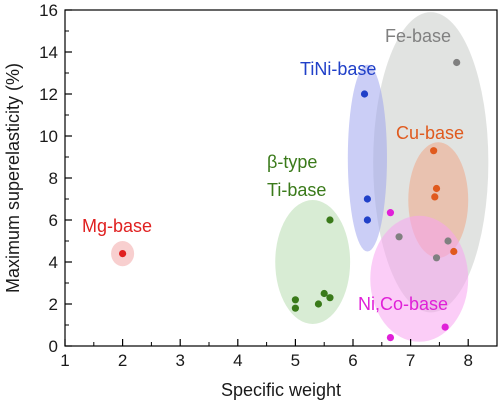 This screenshot has width=500, height=403. What do you see at coordinates (403, 304) in the screenshot?
I see `group-label-ni-co-base: Ni,Co-base` at bounding box center [403, 304].